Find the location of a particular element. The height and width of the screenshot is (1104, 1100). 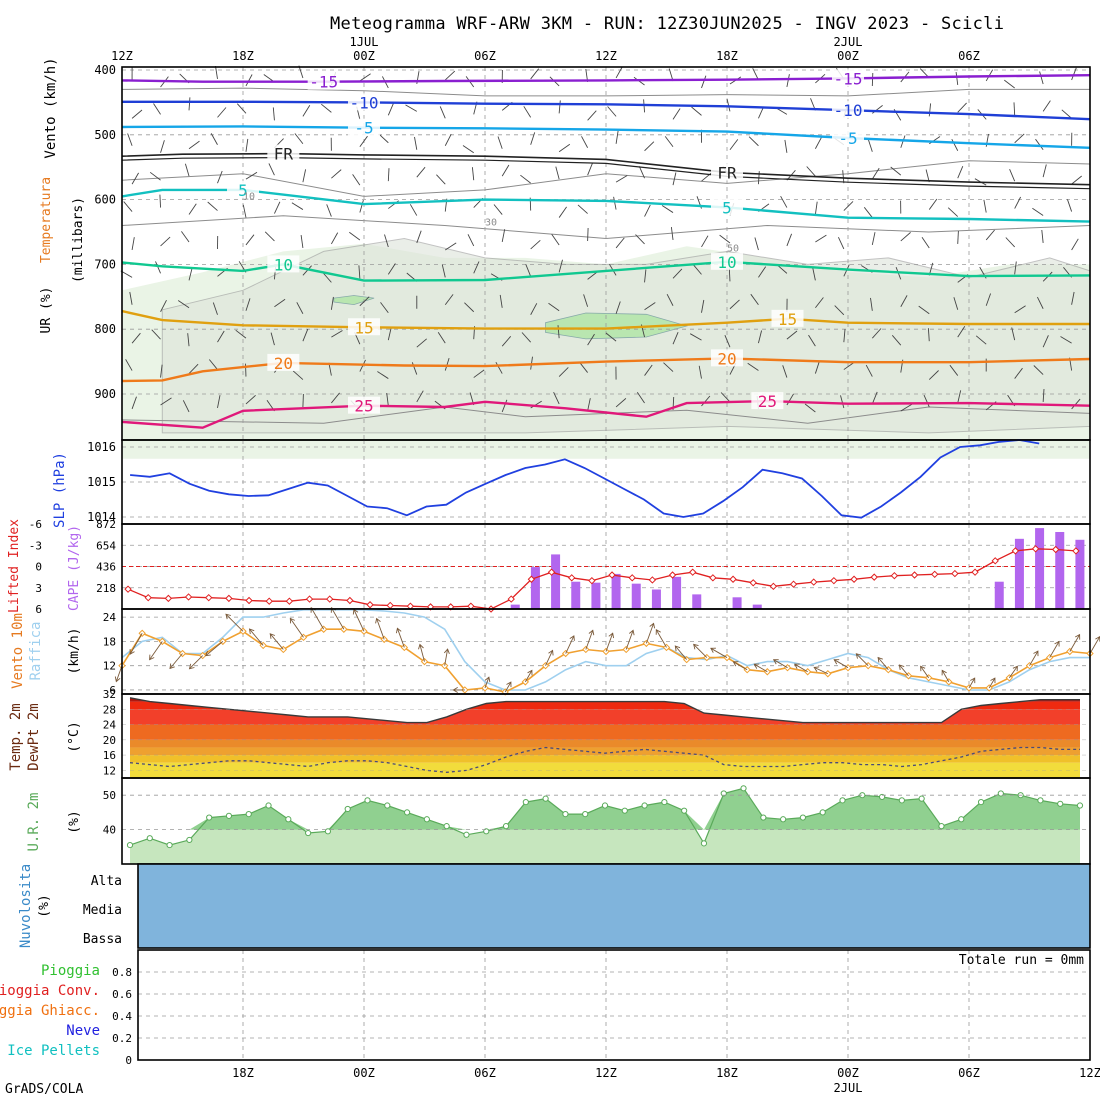

bottom-tick-label: 18Z is located at coordinates (727, 1073).